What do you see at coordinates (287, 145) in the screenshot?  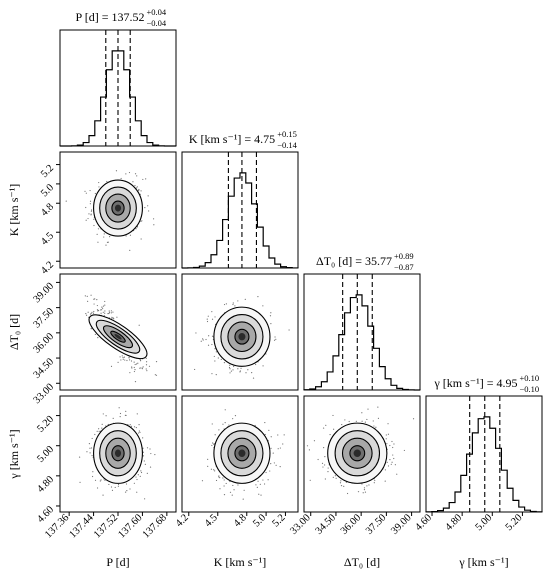 I see `hist-title-sub-K: −0.14` at bounding box center [287, 145].